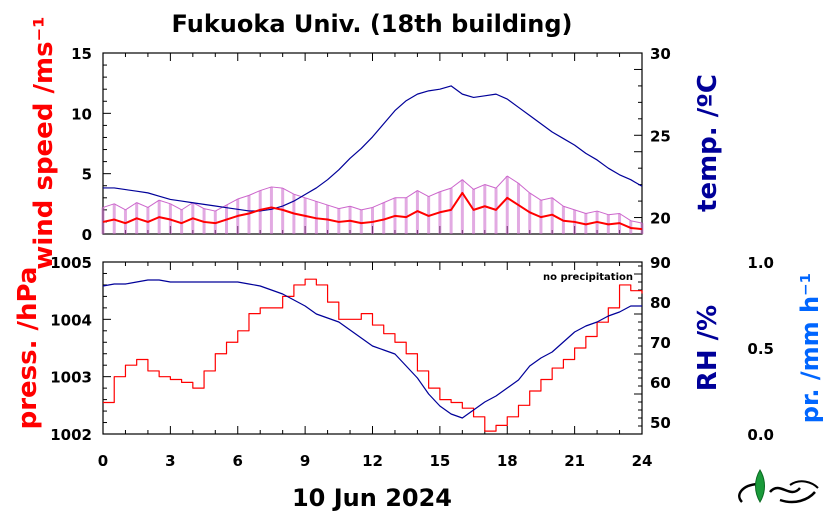 The width and height of the screenshot is (834, 520). What do you see at coordinates (708, 348) in the screenshot?
I see `rh-axis-label: RH /%` at bounding box center [708, 348].